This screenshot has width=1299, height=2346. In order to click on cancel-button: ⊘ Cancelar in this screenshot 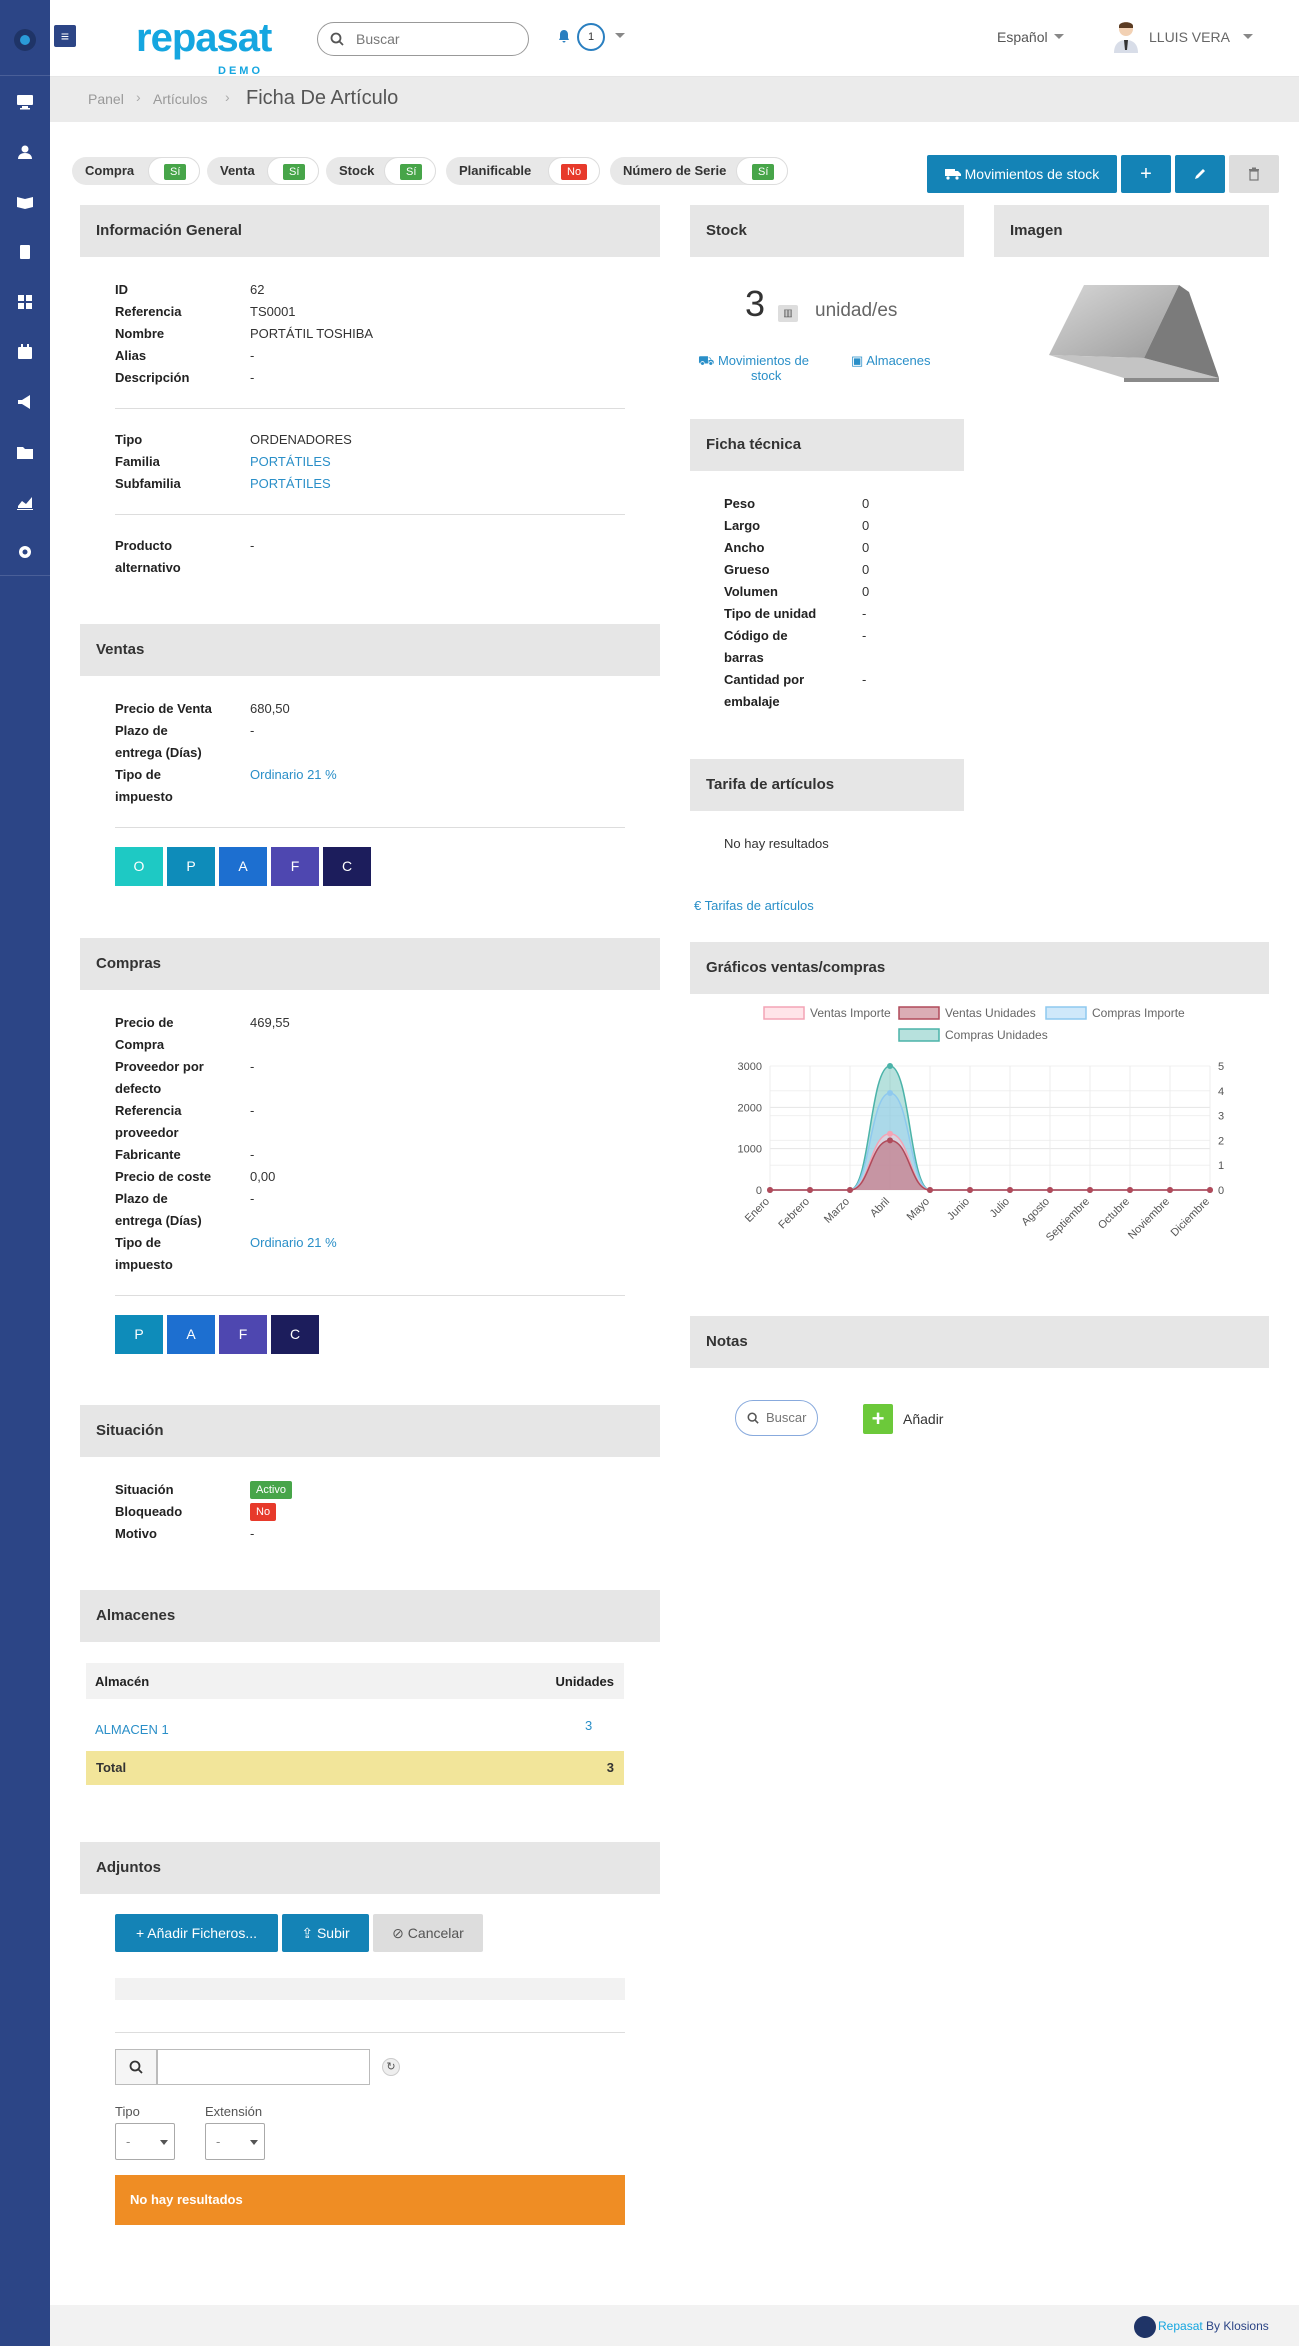, I will do `click(428, 1933)`.